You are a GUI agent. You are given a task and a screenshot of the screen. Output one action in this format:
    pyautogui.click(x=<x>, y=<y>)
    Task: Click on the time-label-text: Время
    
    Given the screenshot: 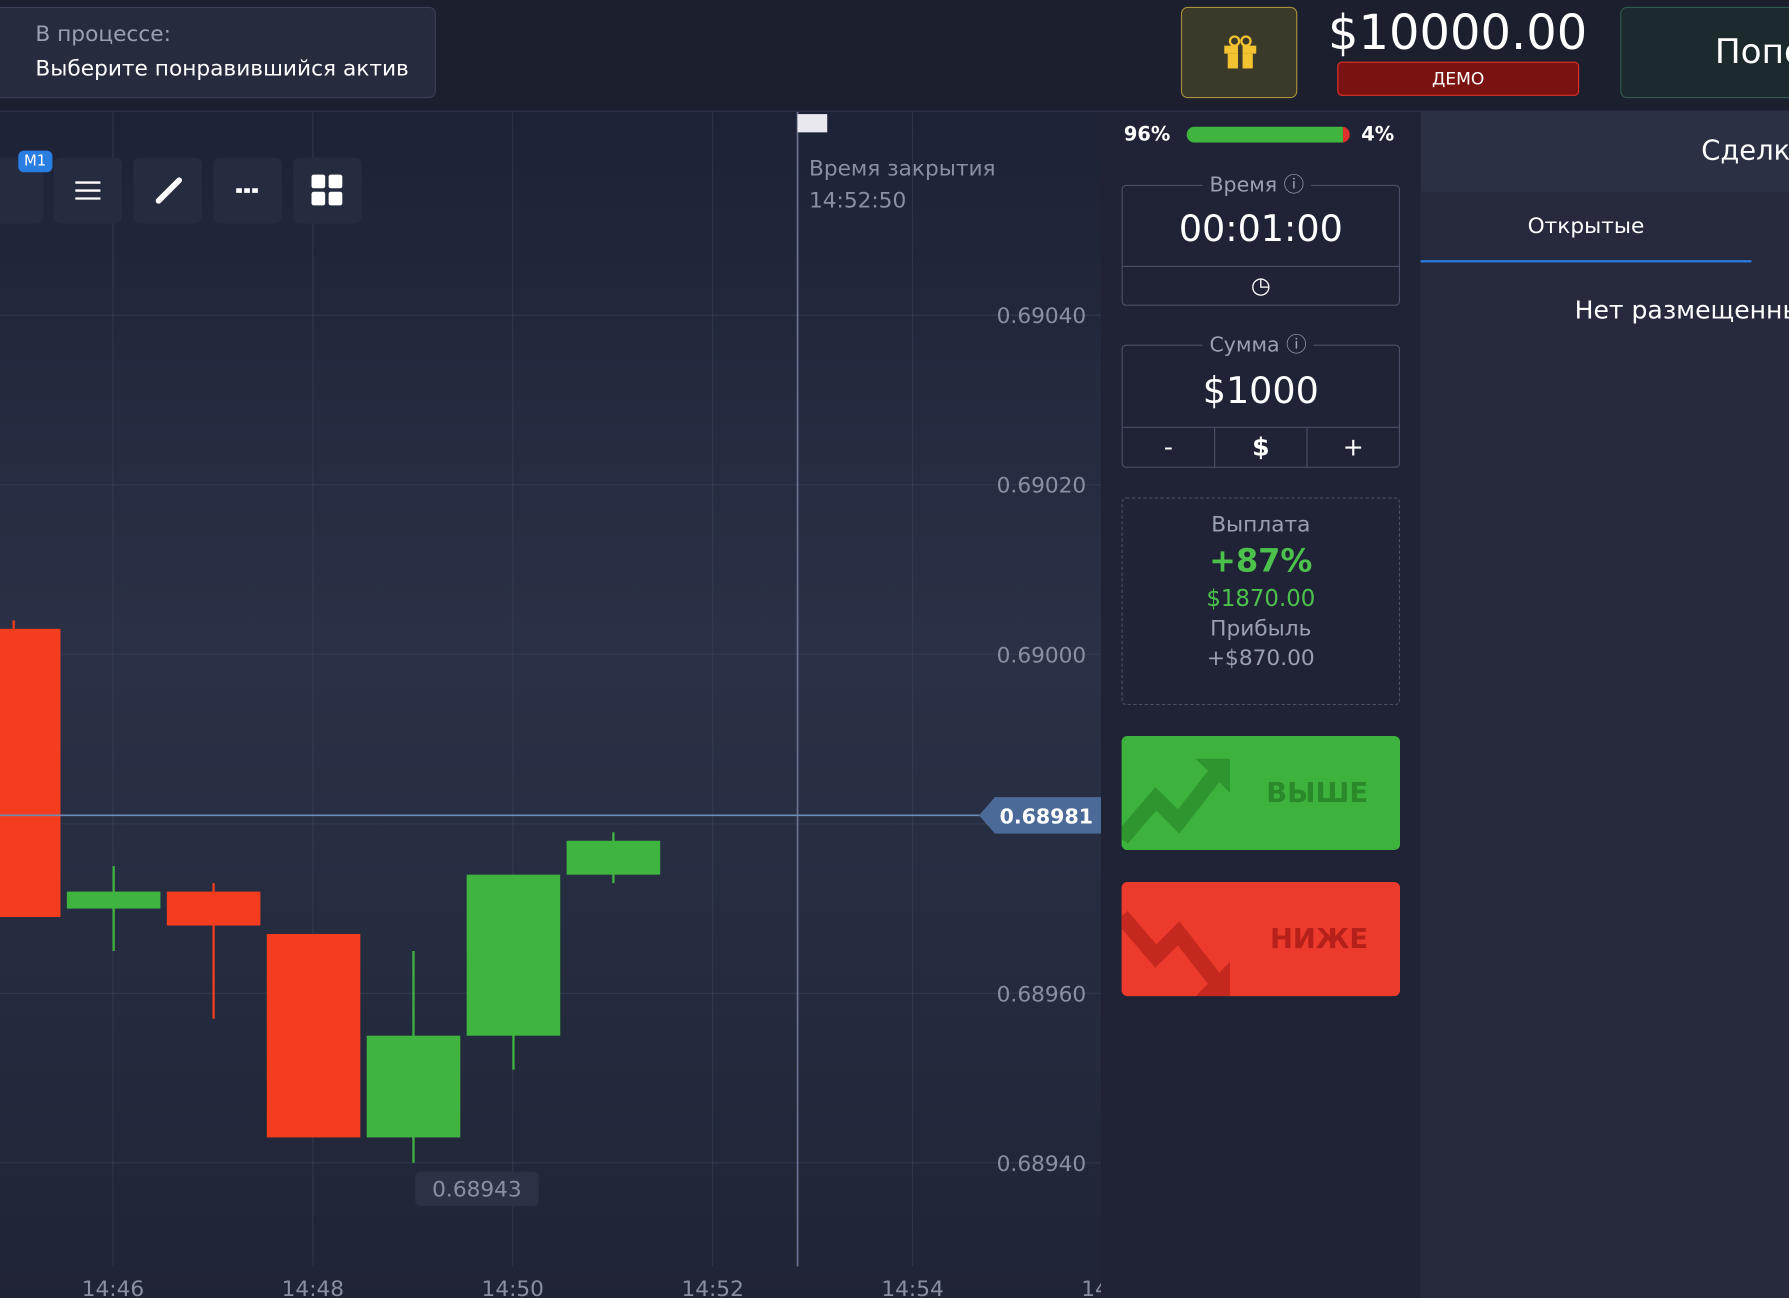 What is the action you would take?
    pyautogui.click(x=1243, y=185)
    